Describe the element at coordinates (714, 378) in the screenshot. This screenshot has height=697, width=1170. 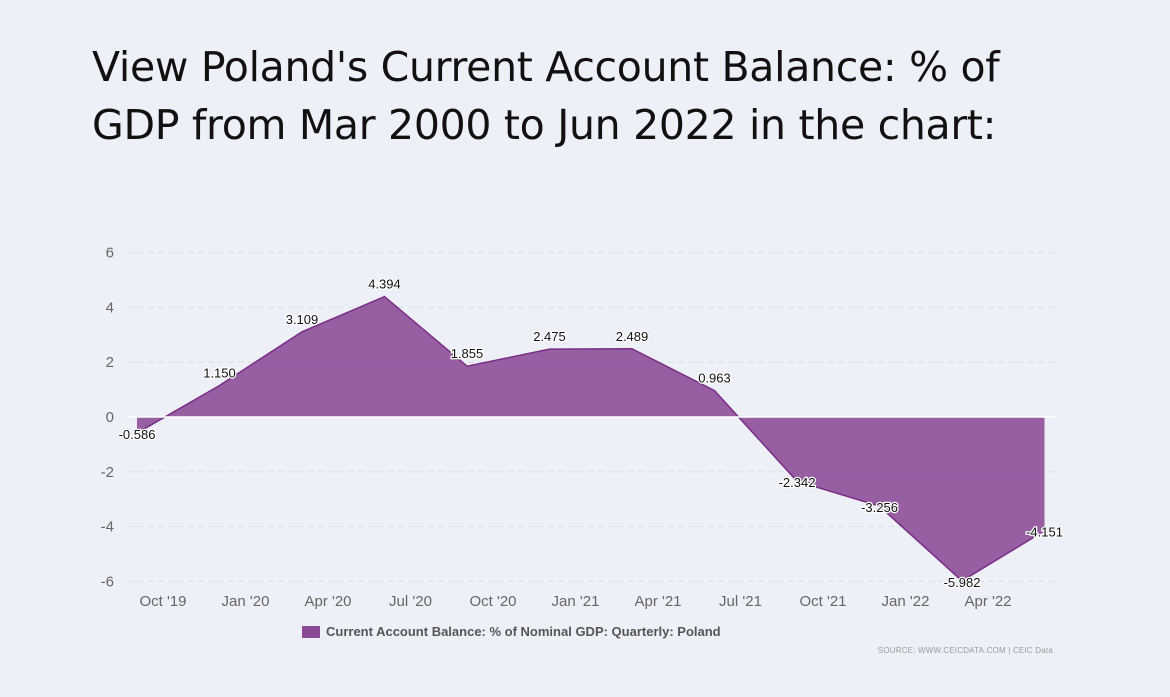
I see `data-label: 0.963` at that location.